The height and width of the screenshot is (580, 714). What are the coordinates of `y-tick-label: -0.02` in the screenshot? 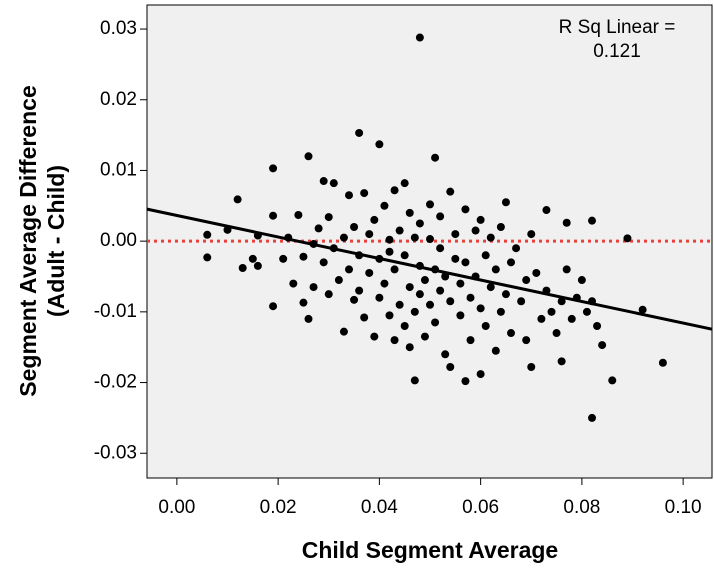 It's located at (115, 382).